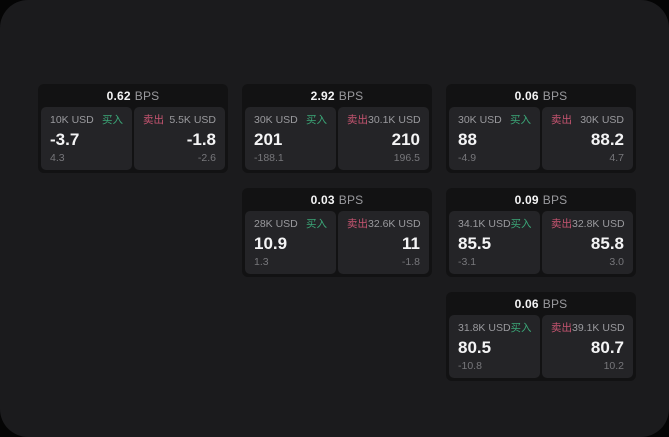 The image size is (669, 437). I want to click on sell-panel: 卖出 39.1K USD 80.7 10.2, so click(587, 346).